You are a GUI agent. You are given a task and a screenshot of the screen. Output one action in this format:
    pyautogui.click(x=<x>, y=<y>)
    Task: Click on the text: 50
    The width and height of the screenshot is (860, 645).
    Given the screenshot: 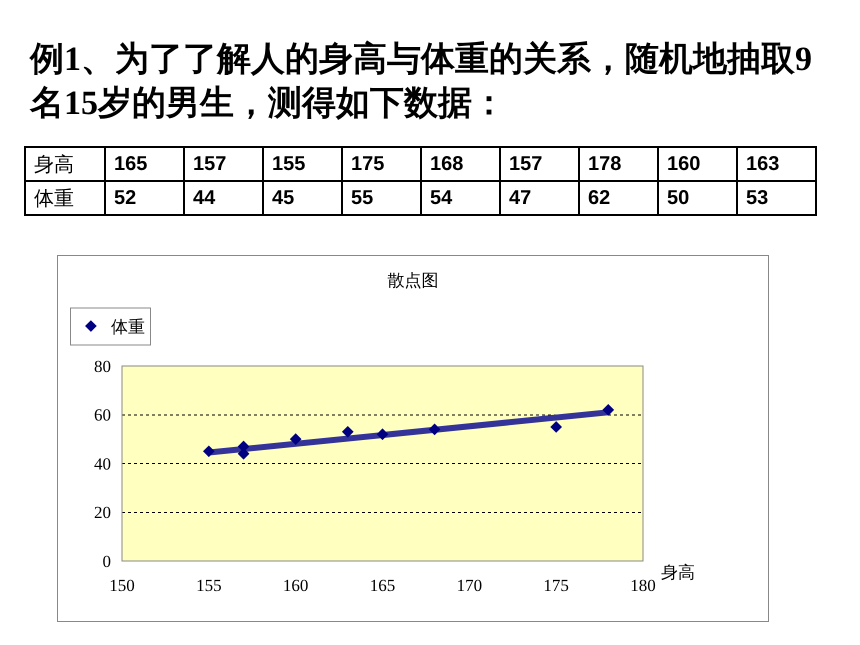 What is the action you would take?
    pyautogui.click(x=697, y=198)
    